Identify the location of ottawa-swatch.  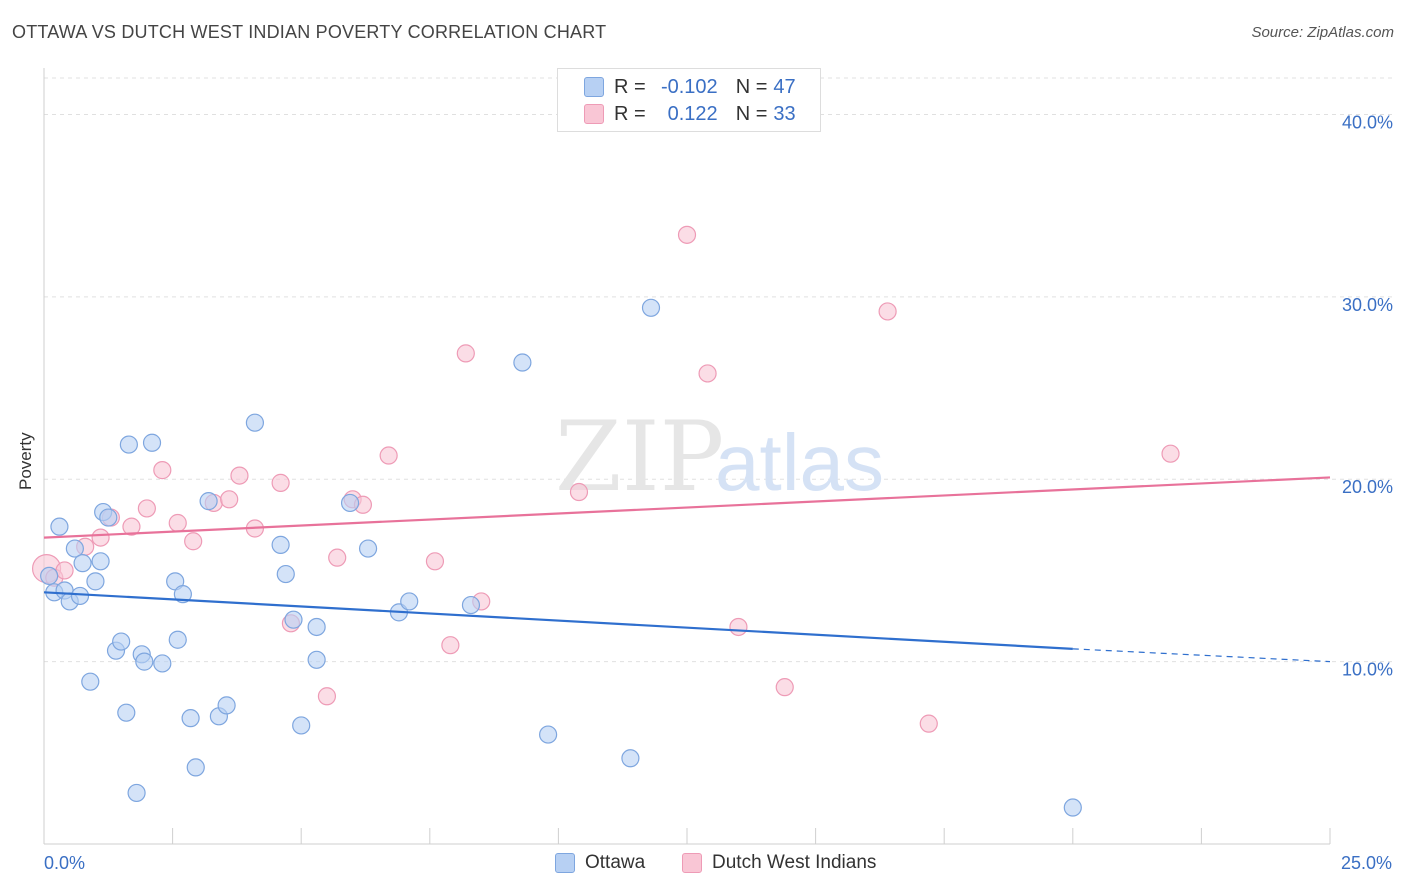
(594, 87).